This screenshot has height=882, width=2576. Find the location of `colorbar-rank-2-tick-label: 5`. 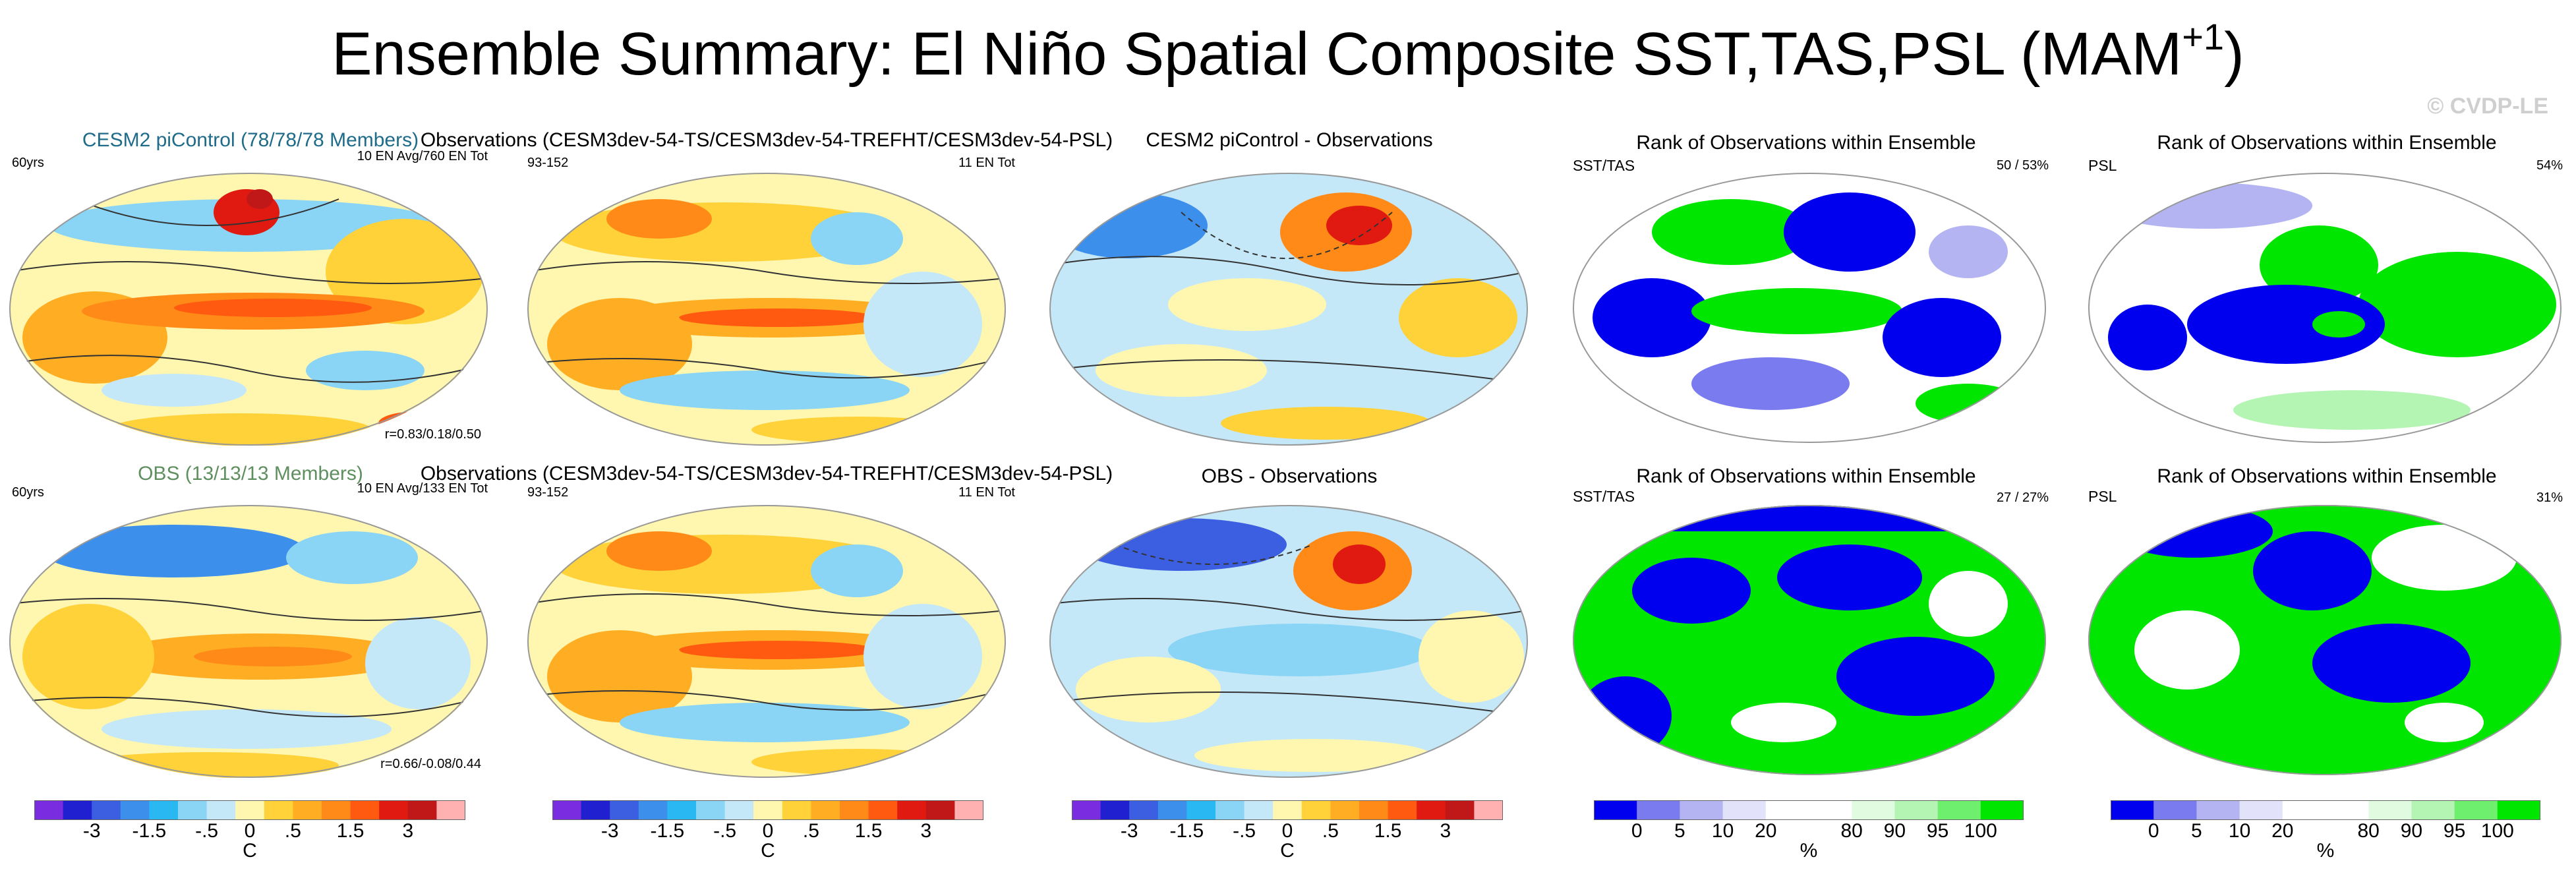

colorbar-rank-2-tick-label: 5 is located at coordinates (2196, 831).